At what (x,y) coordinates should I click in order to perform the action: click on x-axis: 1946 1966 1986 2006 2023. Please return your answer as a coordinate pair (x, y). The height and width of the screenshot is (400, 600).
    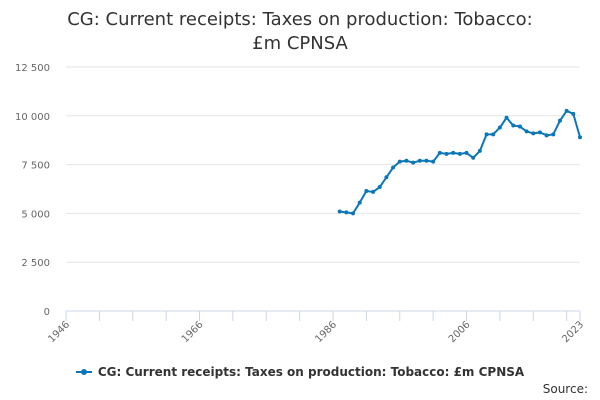
    Looking at the image, I should click on (316, 327).